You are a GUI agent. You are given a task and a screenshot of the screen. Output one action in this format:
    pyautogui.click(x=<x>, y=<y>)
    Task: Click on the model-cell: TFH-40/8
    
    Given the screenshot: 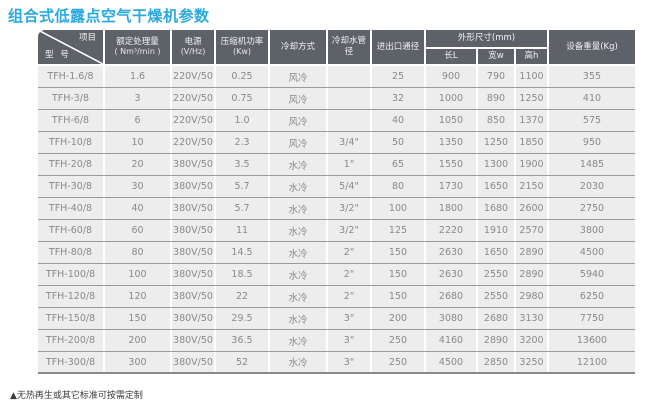 What is the action you would take?
    pyautogui.click(x=70, y=208)
    